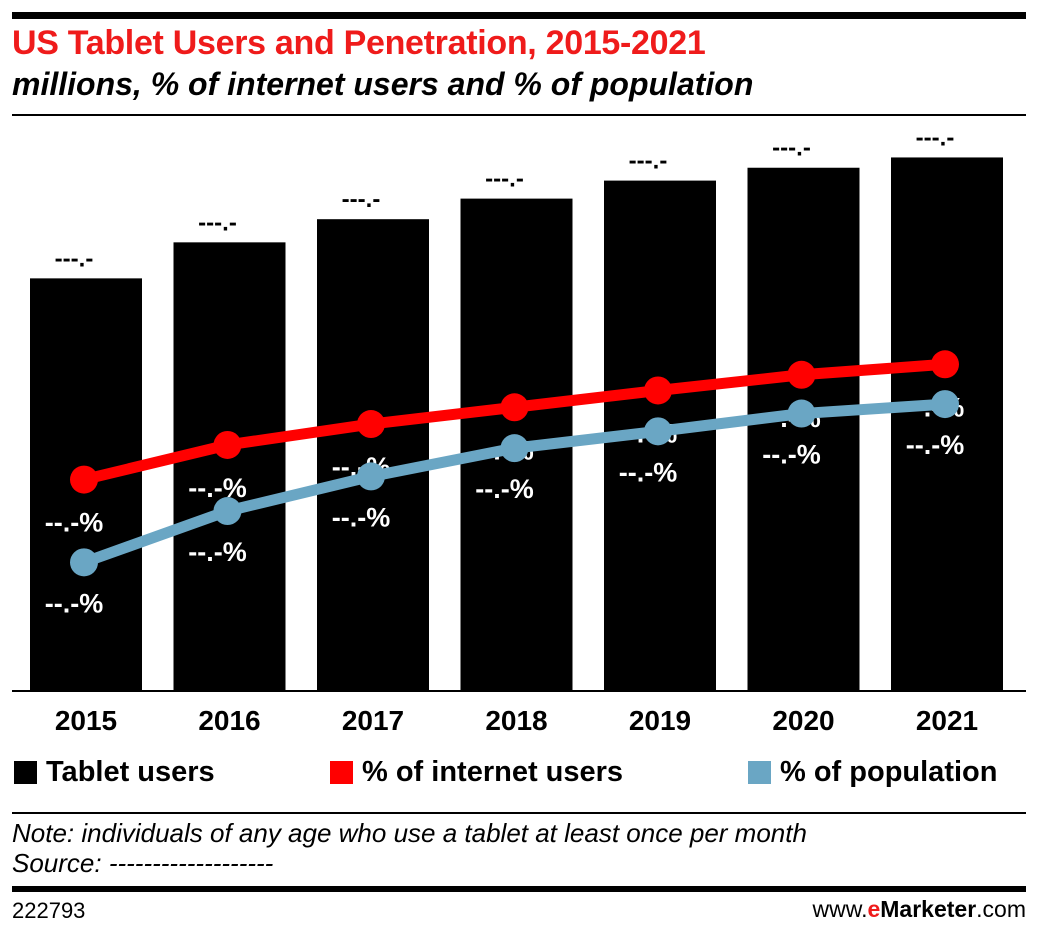 Image resolution: width=1038 pixels, height=938 pixels. I want to click on x-tick-label: 2020, so click(803, 720).